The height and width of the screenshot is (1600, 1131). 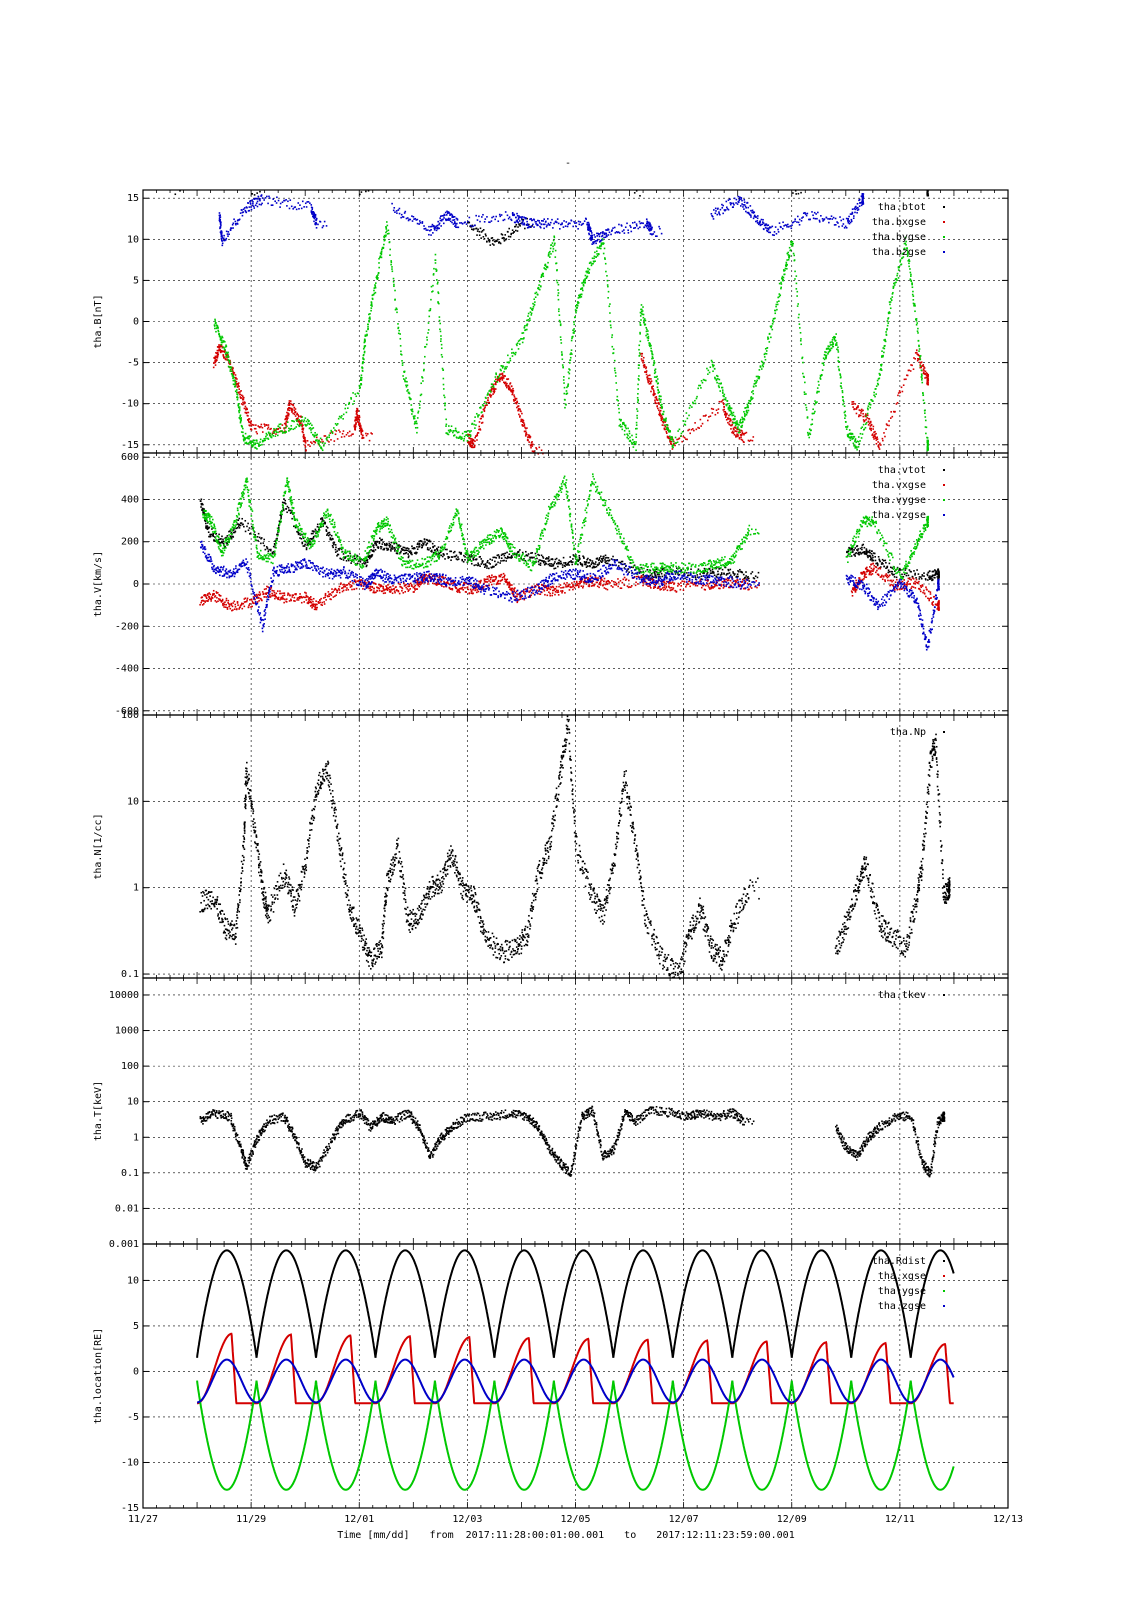 I want to click on series-group, so click(x=569, y=562).